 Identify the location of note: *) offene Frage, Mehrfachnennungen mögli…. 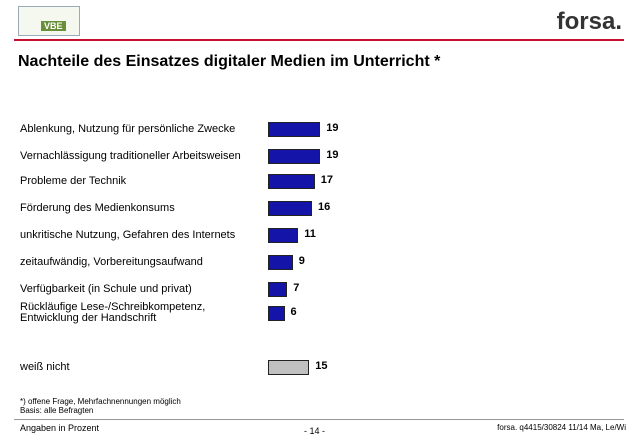
(100, 401).